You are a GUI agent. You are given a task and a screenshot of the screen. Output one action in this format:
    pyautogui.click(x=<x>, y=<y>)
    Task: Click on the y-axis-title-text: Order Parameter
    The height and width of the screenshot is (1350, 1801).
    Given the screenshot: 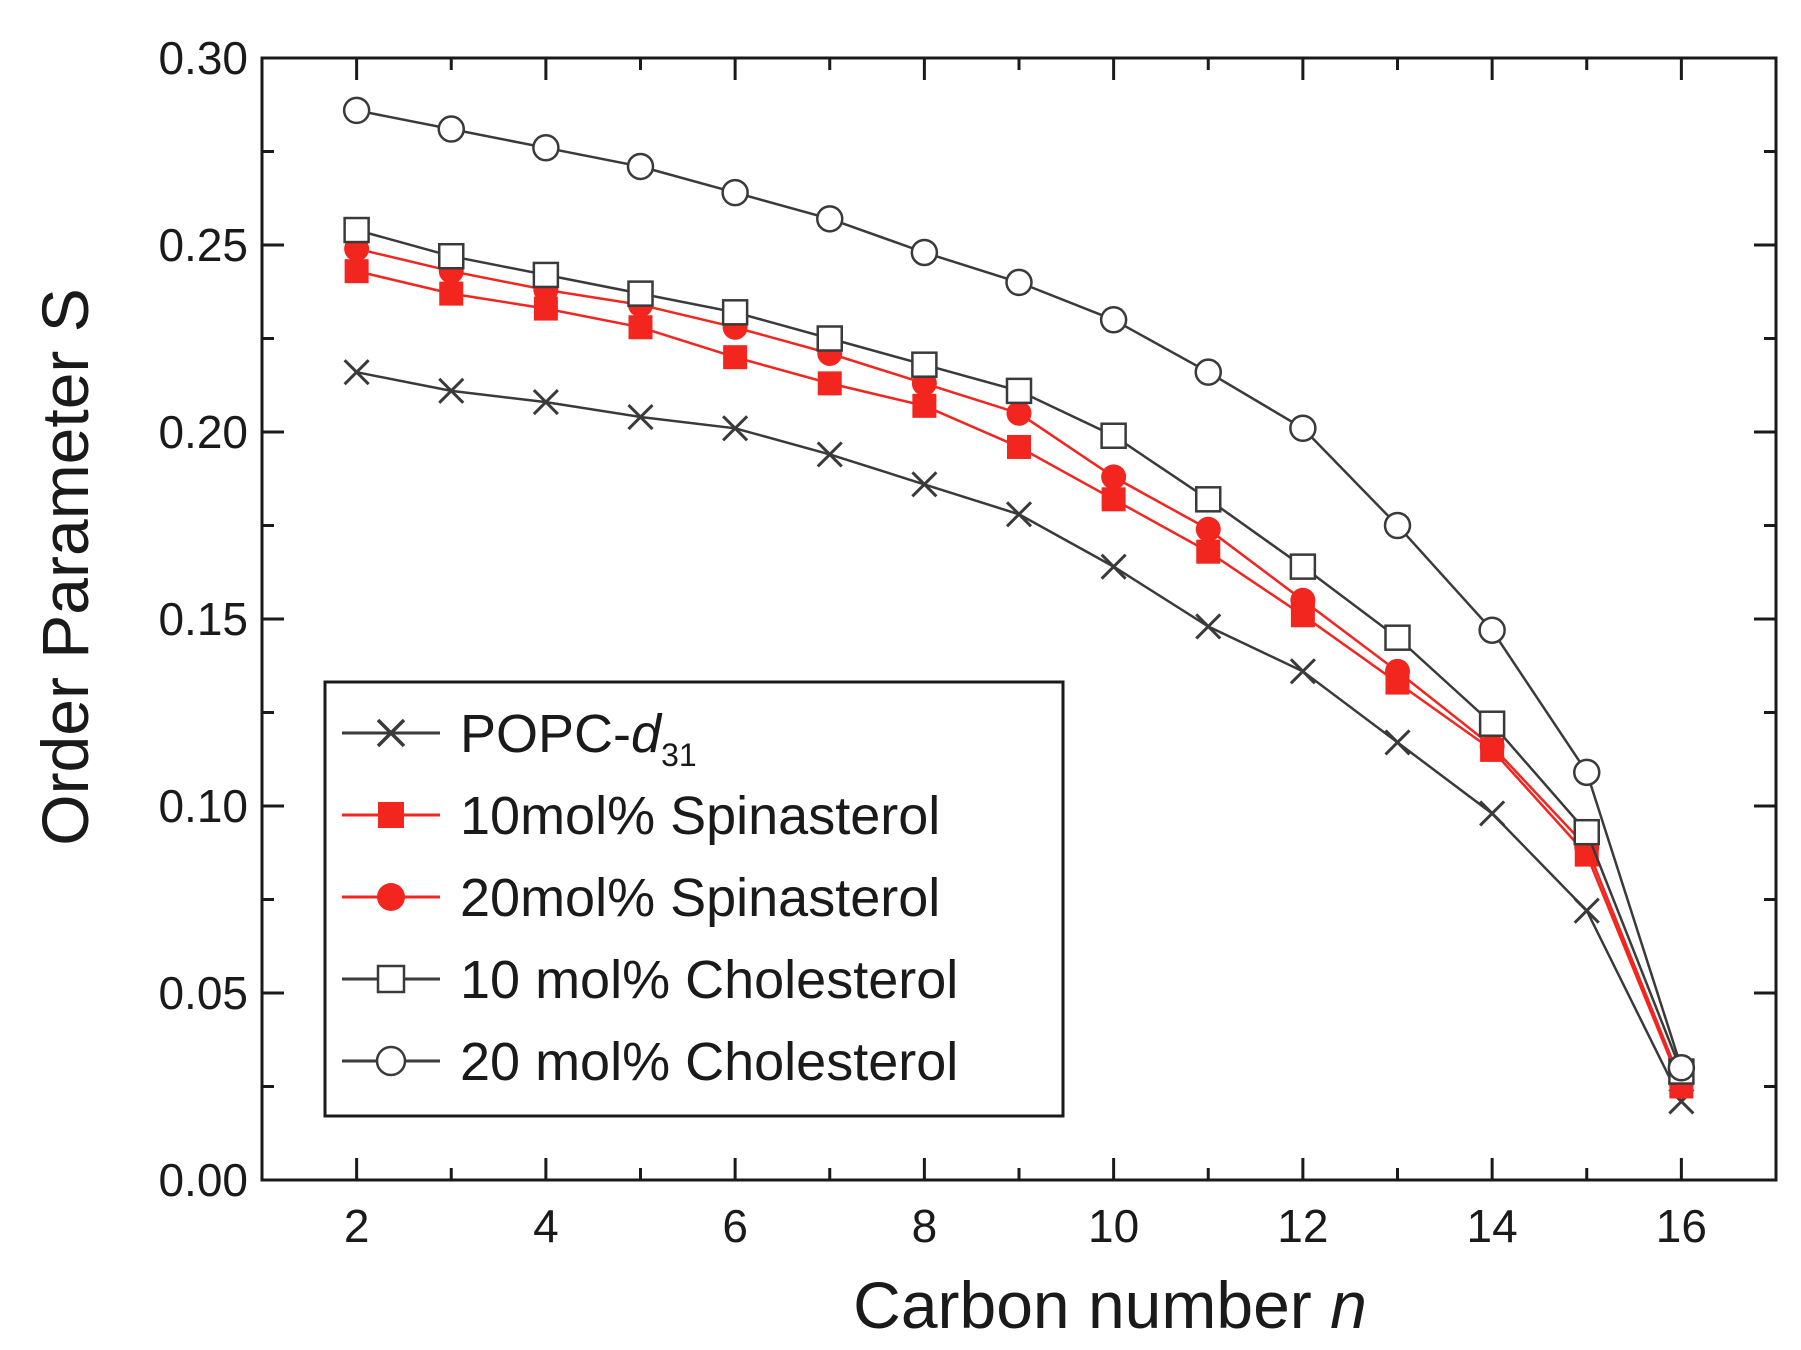 What is the action you would take?
    pyautogui.click(x=65, y=598)
    